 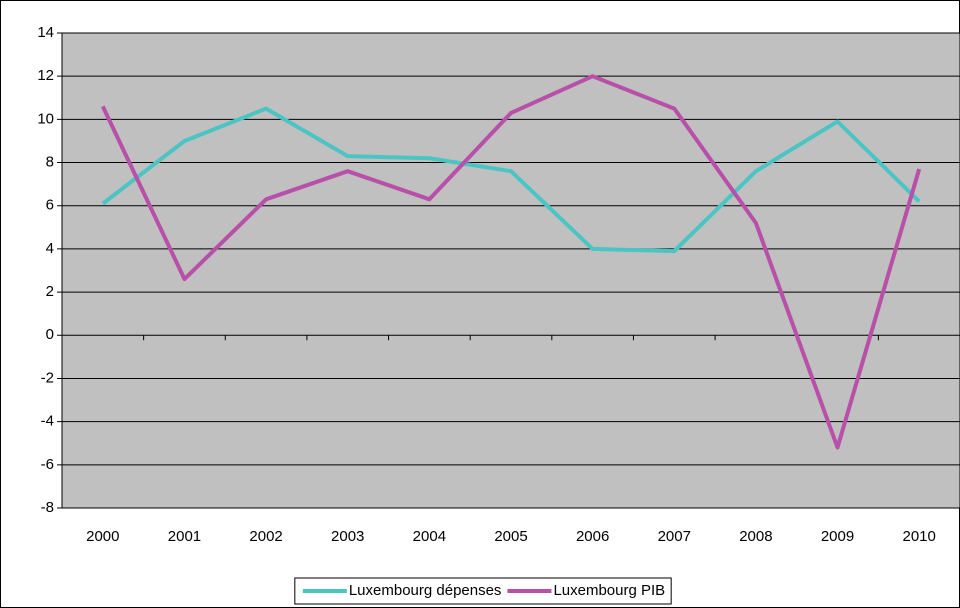 What do you see at coordinates (50, 334) in the screenshot?
I see `y-tick-label: 0` at bounding box center [50, 334].